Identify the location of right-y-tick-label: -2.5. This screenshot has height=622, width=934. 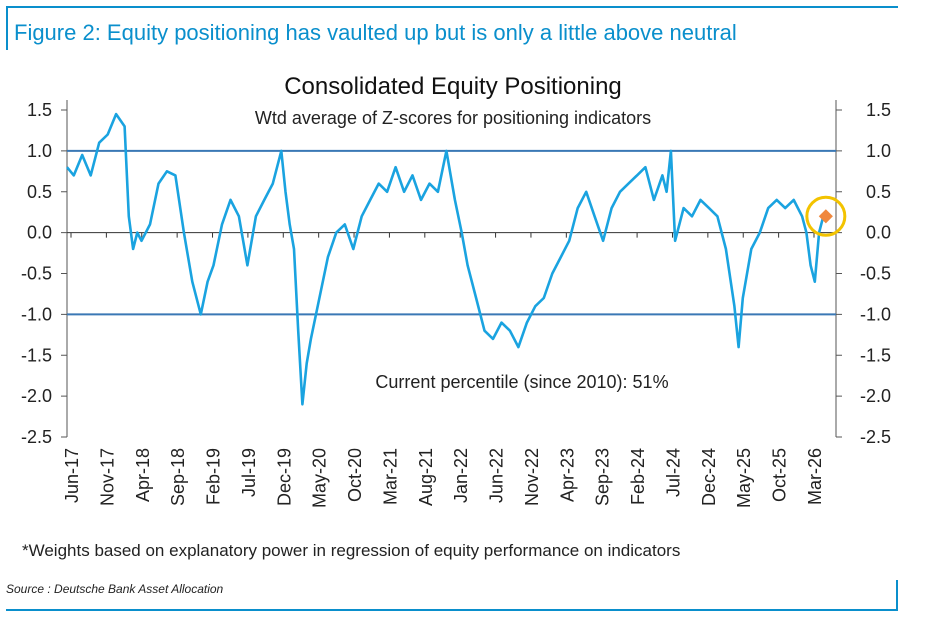
(875, 437).